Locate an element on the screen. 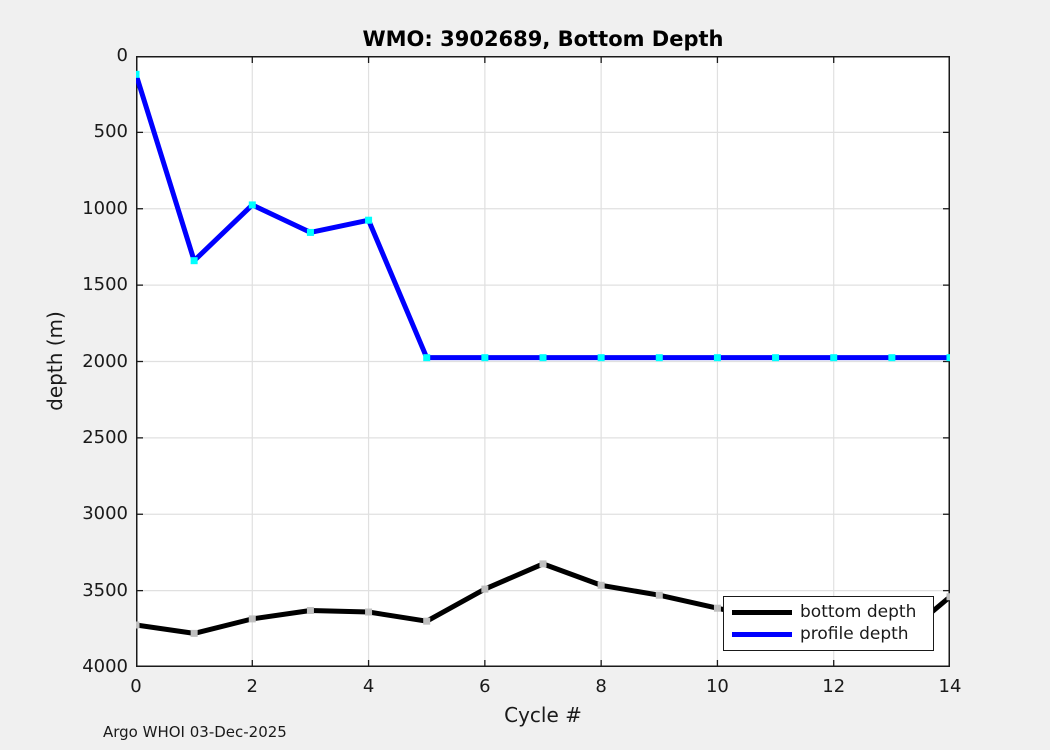 The width and height of the screenshot is (1050, 750). chart-title: WMO: 3902689, Bottom Depth is located at coordinates (543, 39).